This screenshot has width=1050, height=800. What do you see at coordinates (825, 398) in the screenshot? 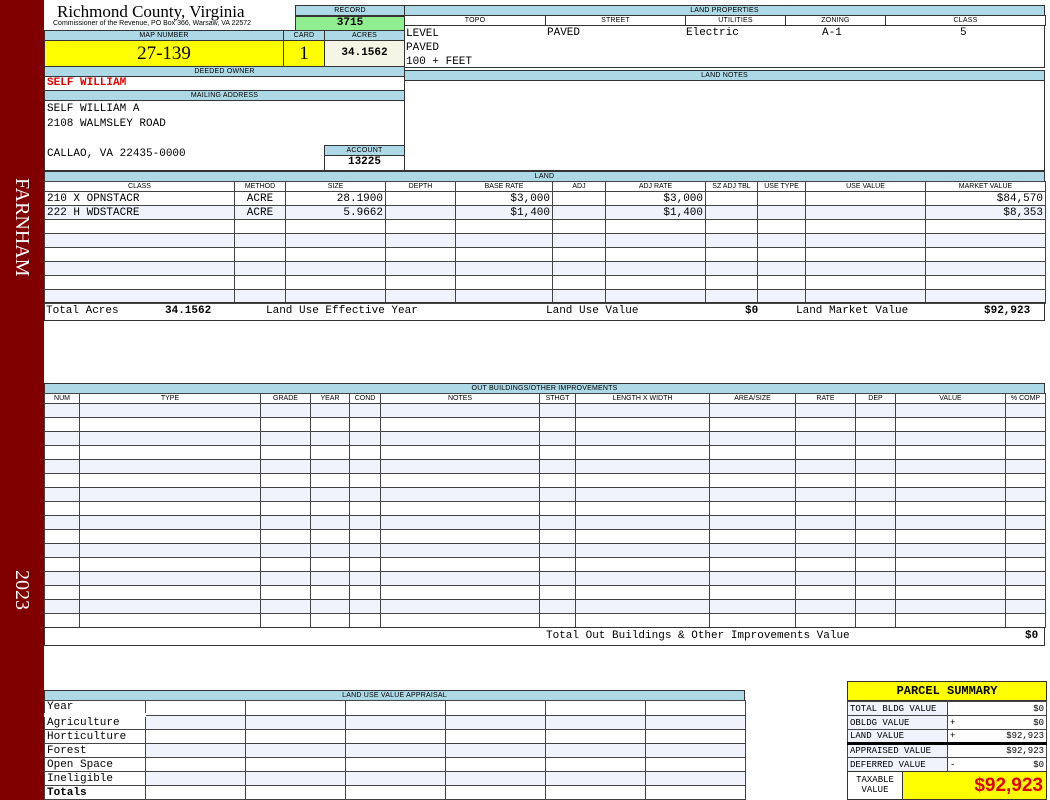
I see `column-header: RATE` at bounding box center [825, 398].